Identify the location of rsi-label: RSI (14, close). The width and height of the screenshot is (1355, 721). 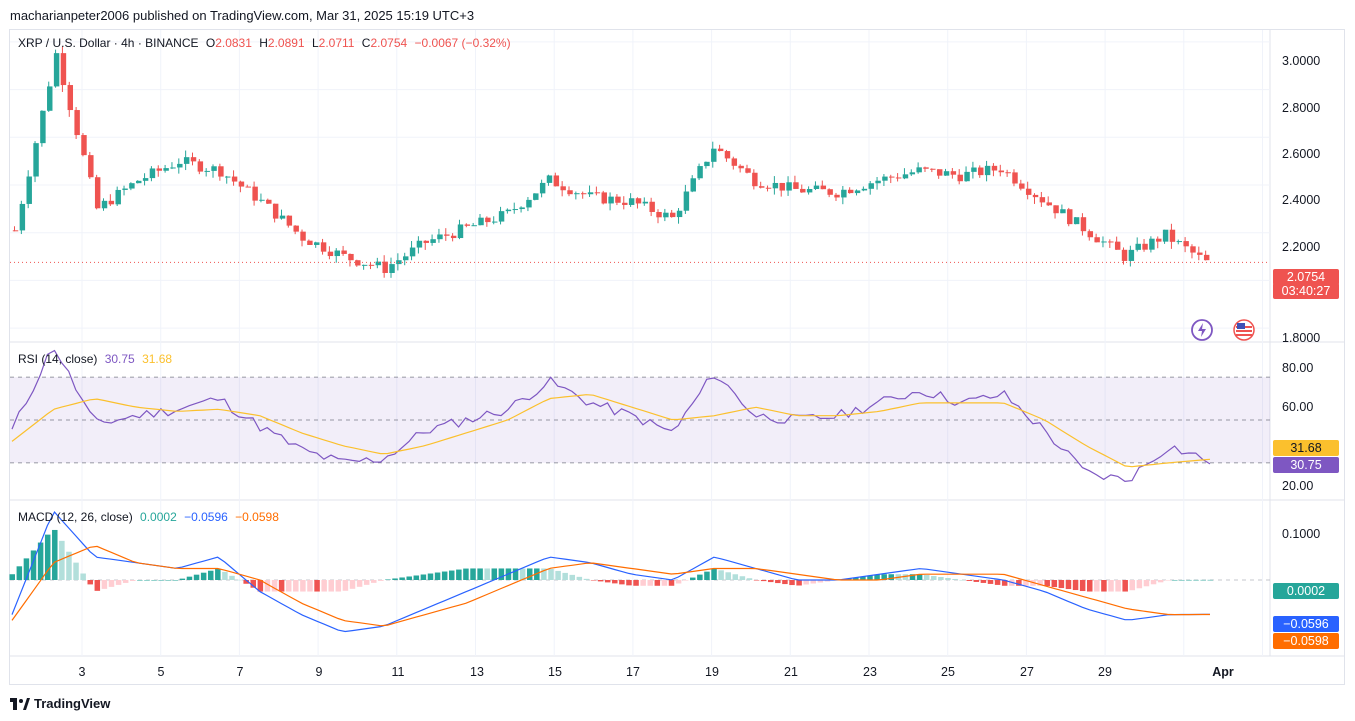
(58, 359).